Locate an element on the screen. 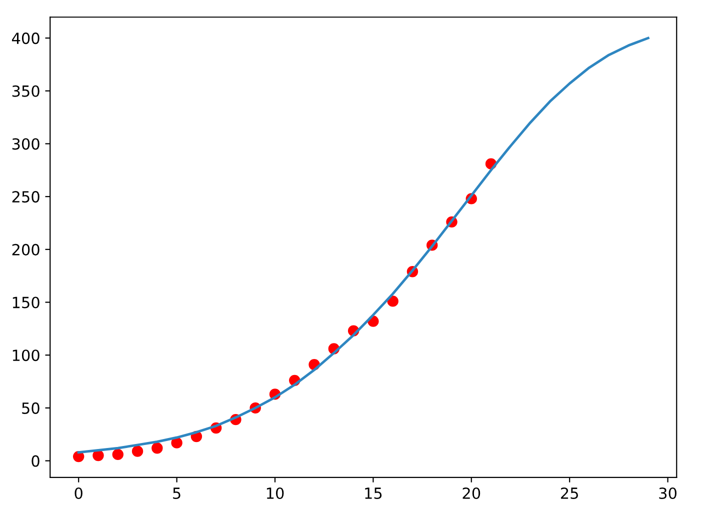 Image resolution: width=716 pixels, height=519 pixels. x-tick-label: 5 is located at coordinates (176, 494).